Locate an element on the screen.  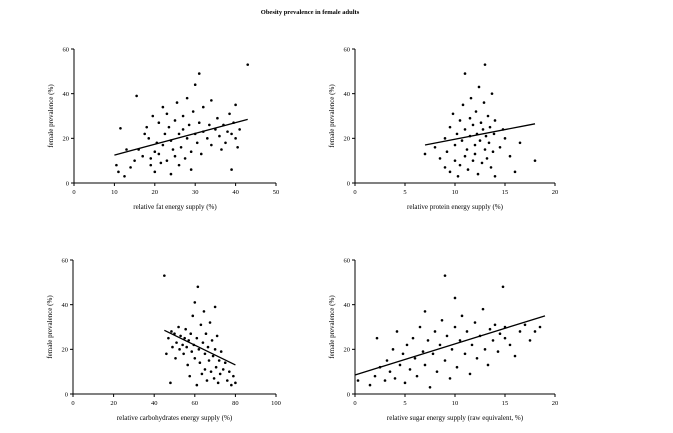
fit-line is located at coordinates (181, 137).